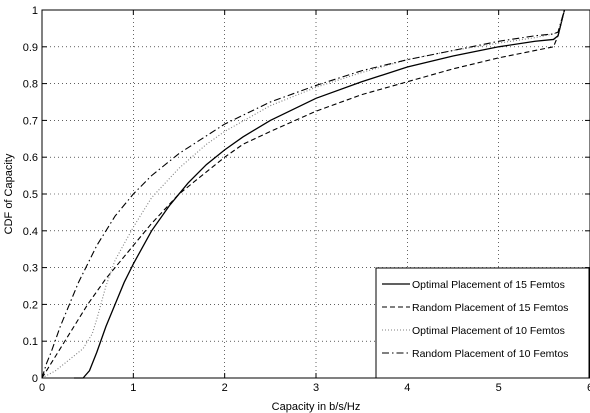  What do you see at coordinates (490, 308) in the screenshot?
I see `legend-entry-2: Random Placement of 15 Femtos` at bounding box center [490, 308].